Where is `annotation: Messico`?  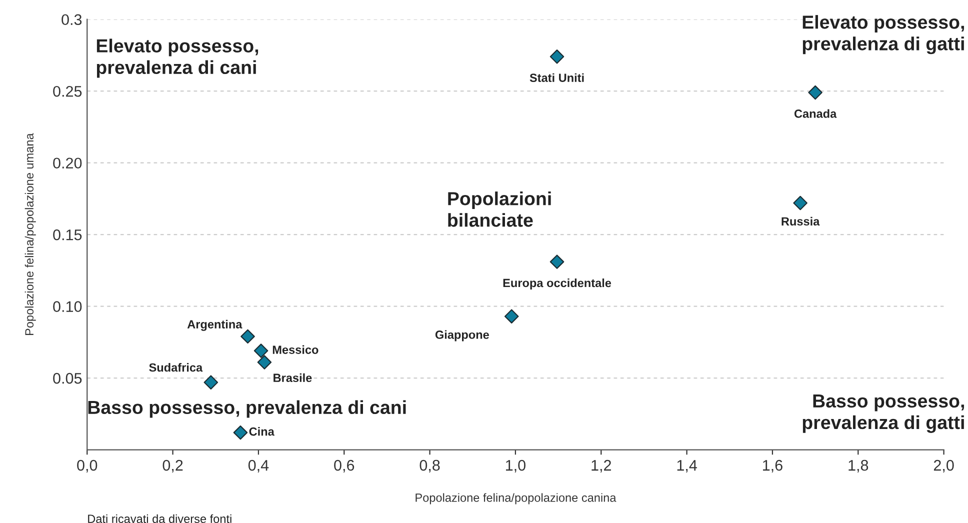
annotation: Messico is located at coordinates (295, 349).